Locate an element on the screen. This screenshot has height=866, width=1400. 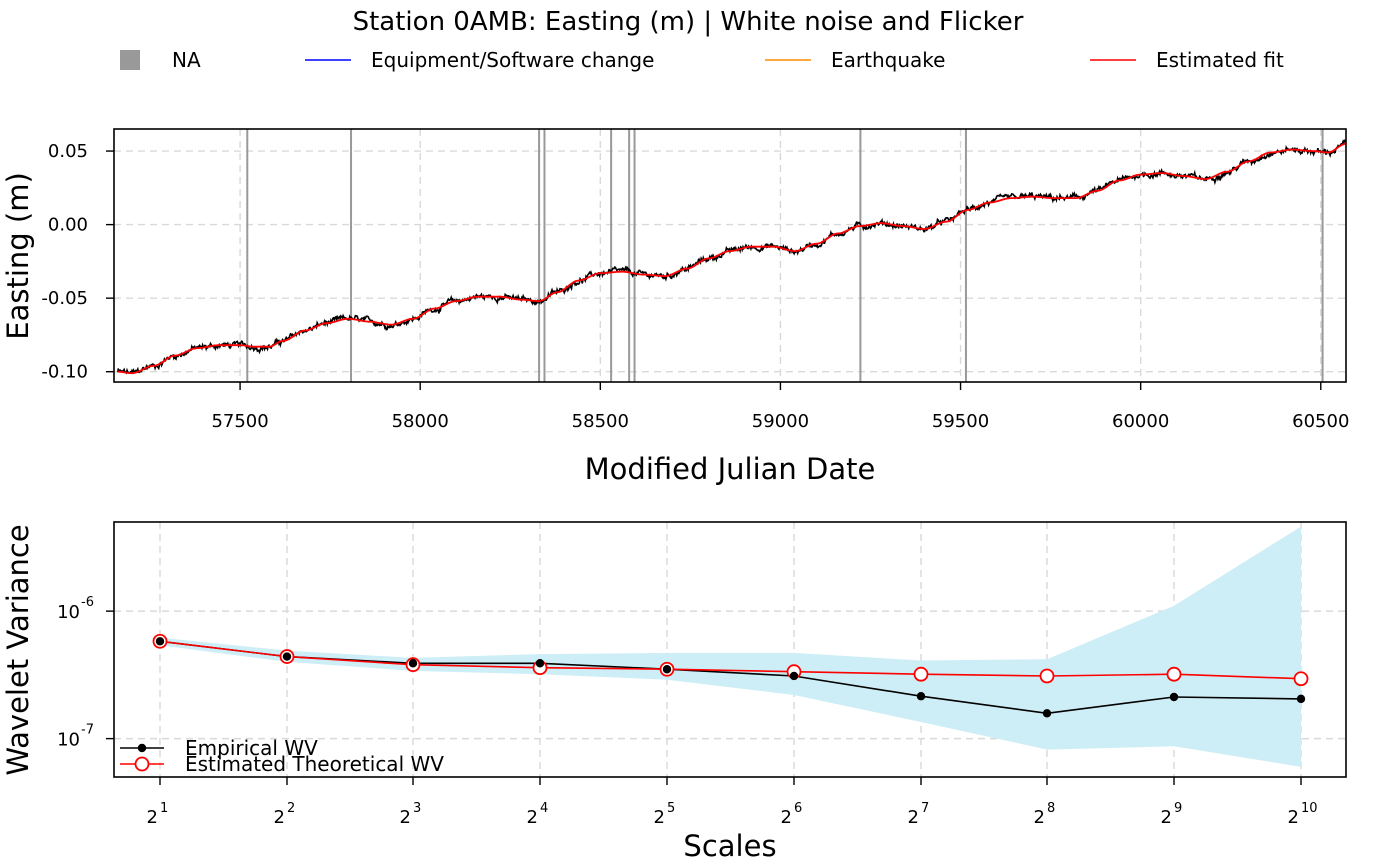
legend-entry: Earthquake is located at coordinates (855, 60).